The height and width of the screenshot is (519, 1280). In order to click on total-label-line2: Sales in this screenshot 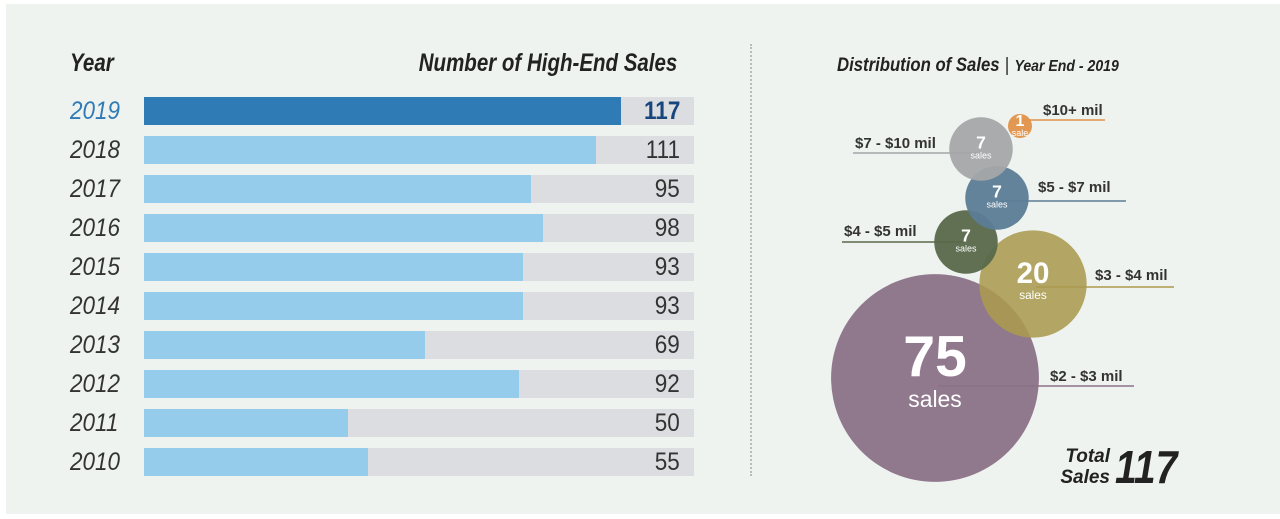, I will do `click(1085, 477)`.